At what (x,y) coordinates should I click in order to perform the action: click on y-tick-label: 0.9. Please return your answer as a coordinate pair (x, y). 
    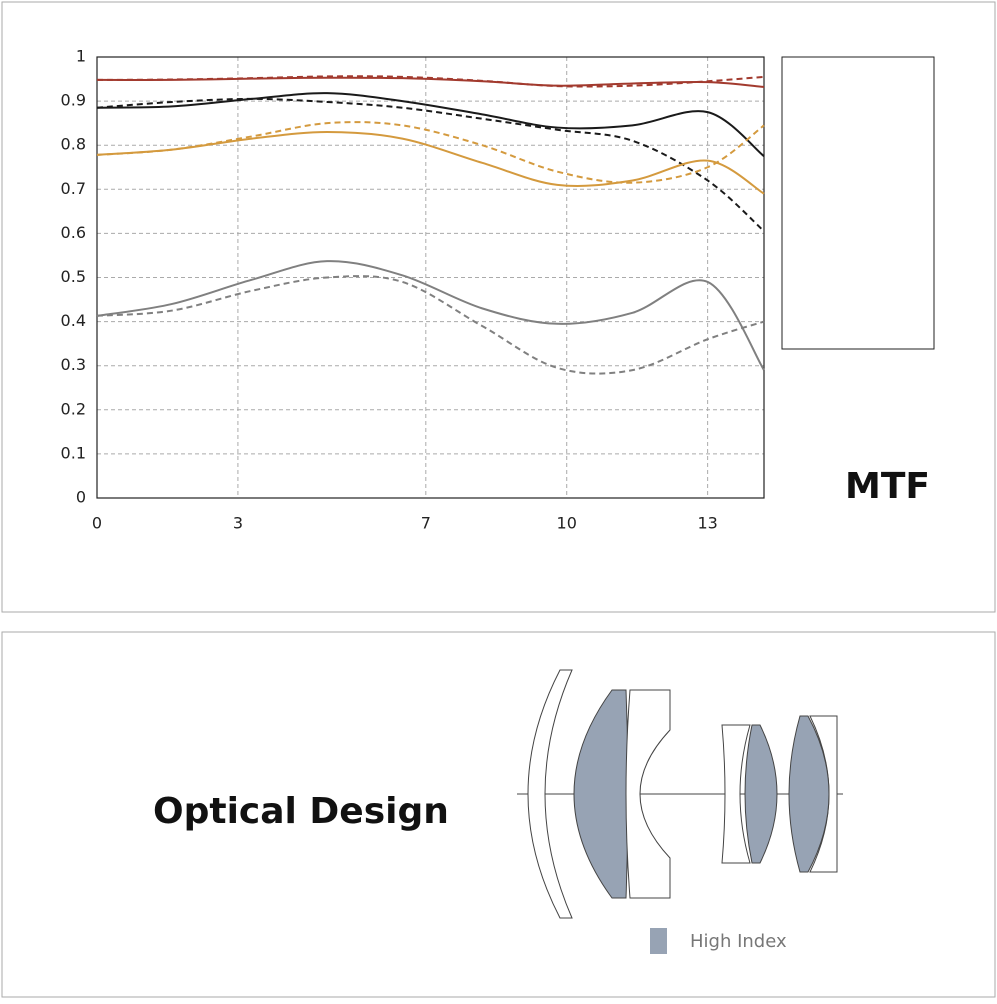
    Looking at the image, I should click on (73, 100).